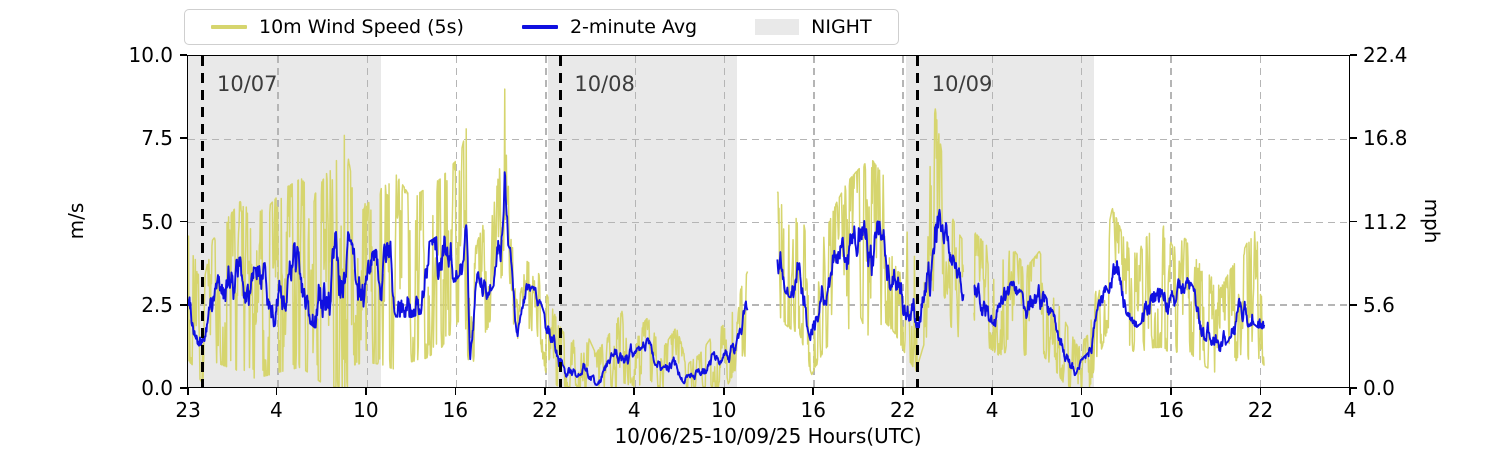  I want to click on legend-item-night: NIGHT, so click(813, 27).